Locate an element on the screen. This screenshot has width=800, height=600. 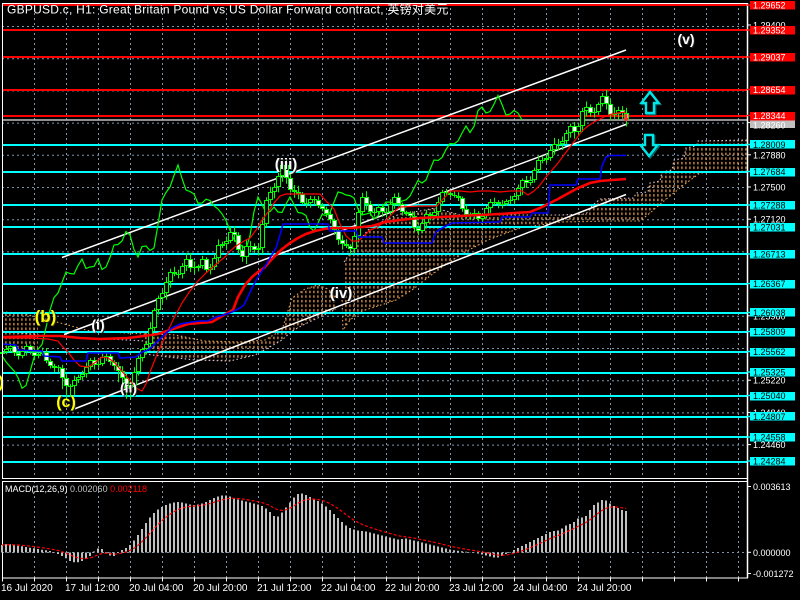
svg-text: 20 Jul 04:00 is located at coordinates (156, 588).